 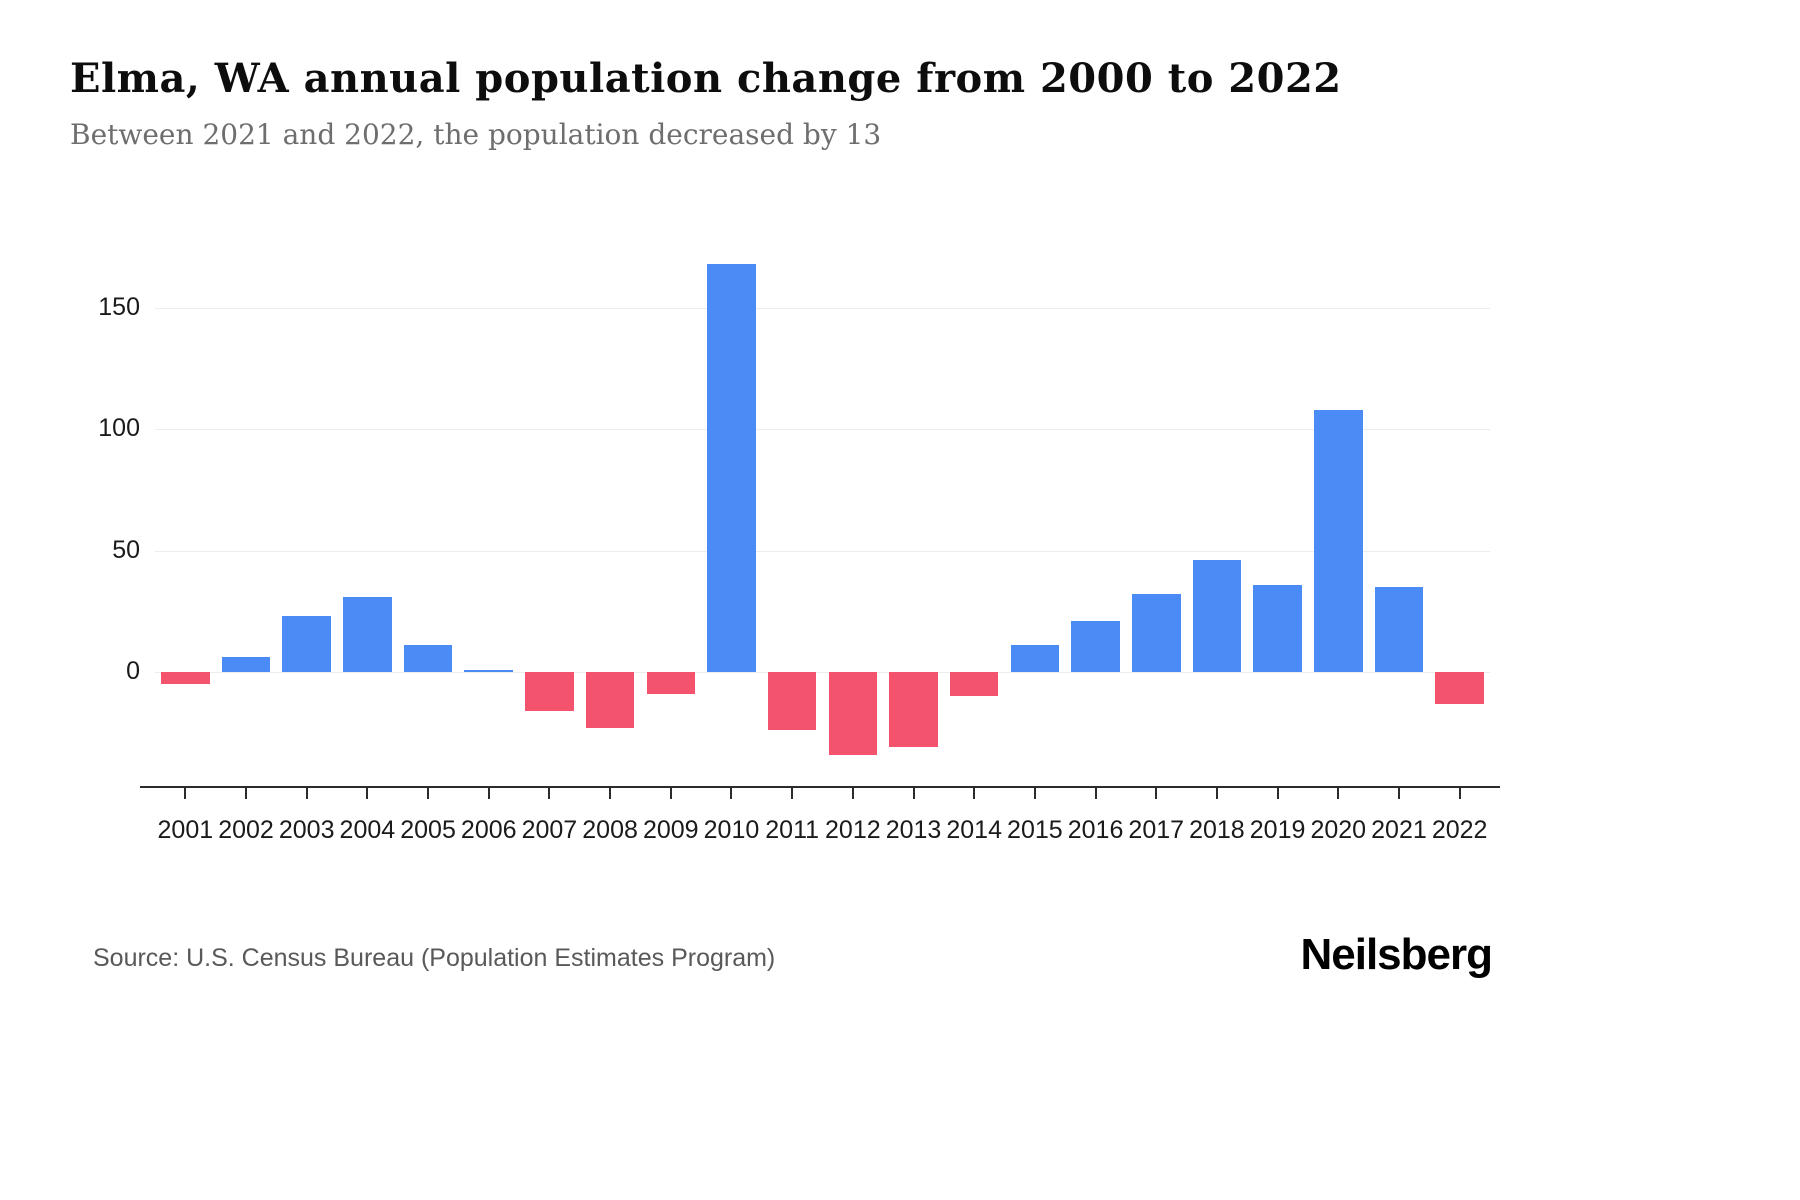 What do you see at coordinates (185, 678) in the screenshot?
I see `bar-2001` at bounding box center [185, 678].